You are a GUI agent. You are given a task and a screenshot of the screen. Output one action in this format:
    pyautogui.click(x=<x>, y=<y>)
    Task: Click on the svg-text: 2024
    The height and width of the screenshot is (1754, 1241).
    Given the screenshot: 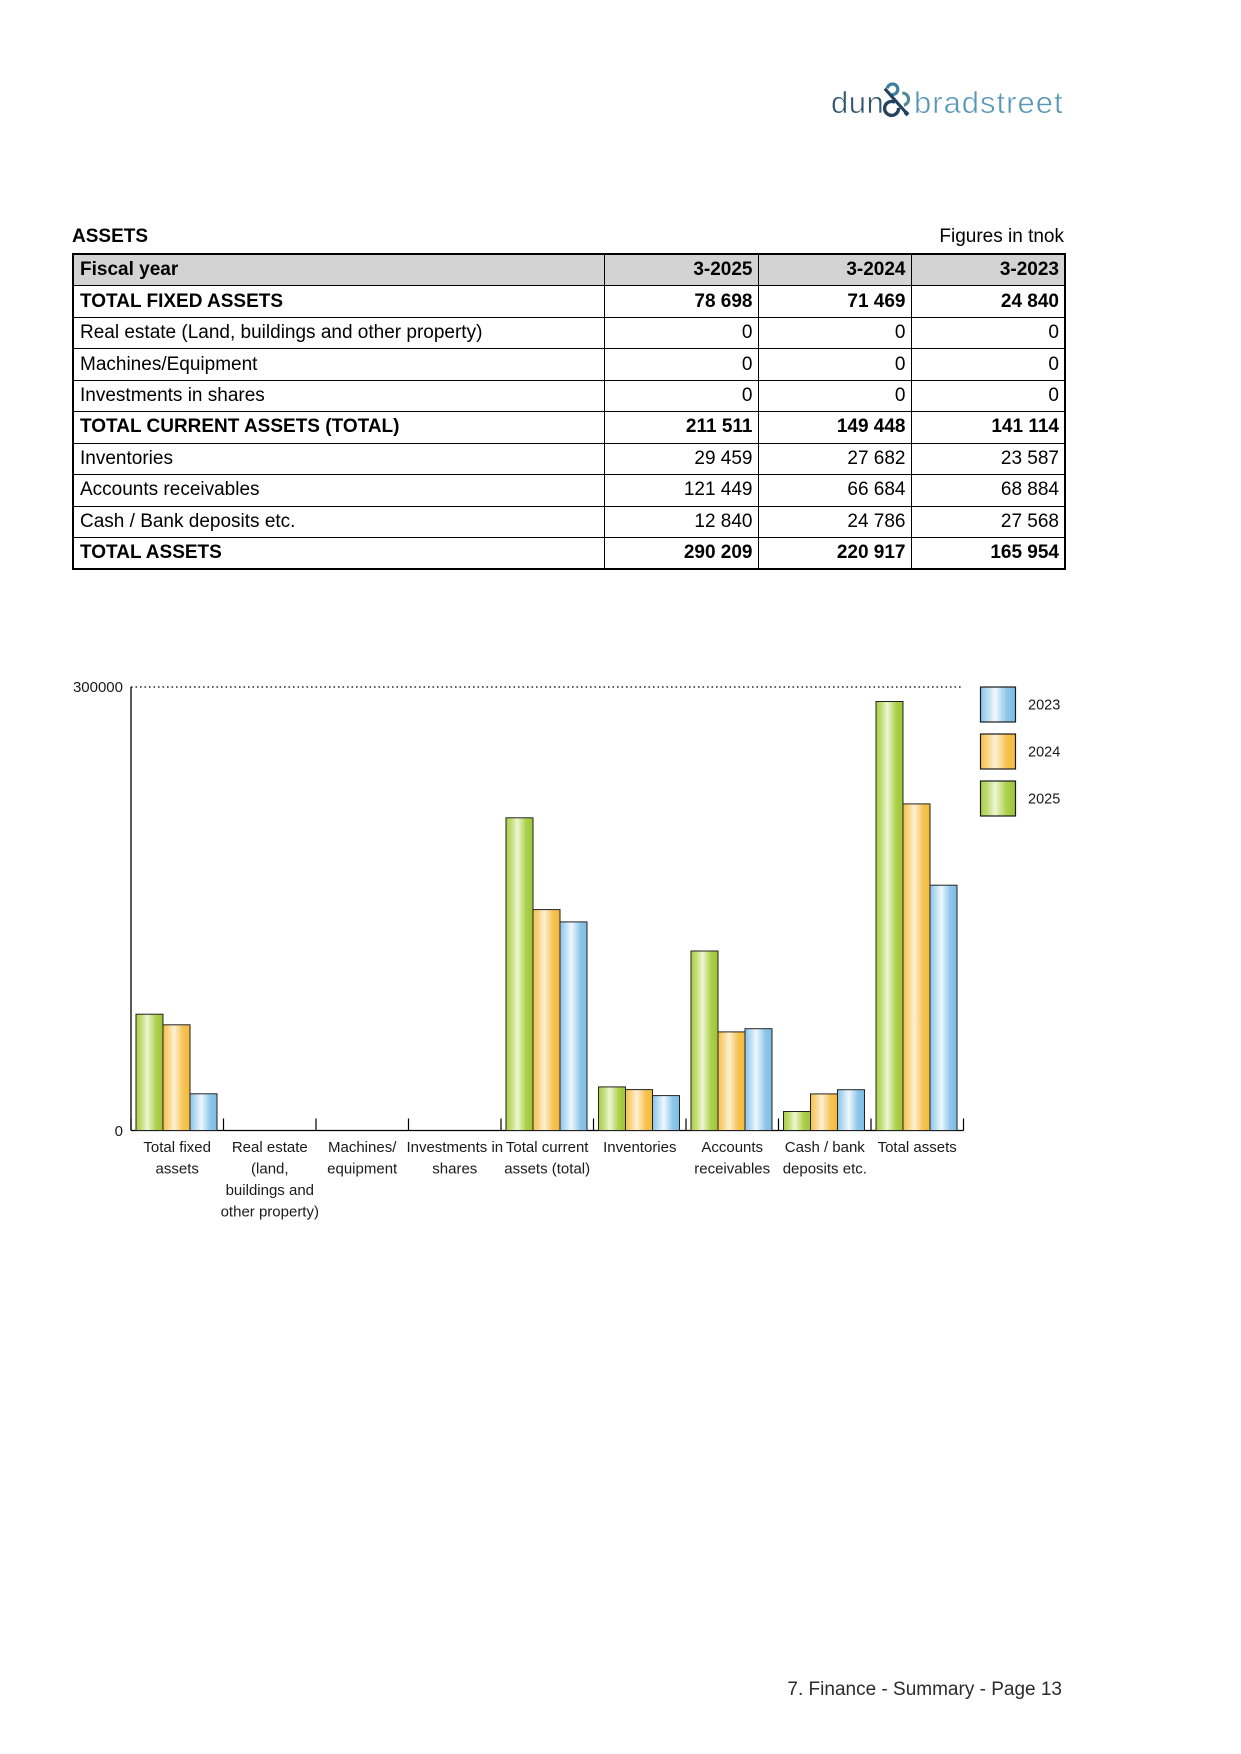 What is the action you would take?
    pyautogui.click(x=1044, y=753)
    